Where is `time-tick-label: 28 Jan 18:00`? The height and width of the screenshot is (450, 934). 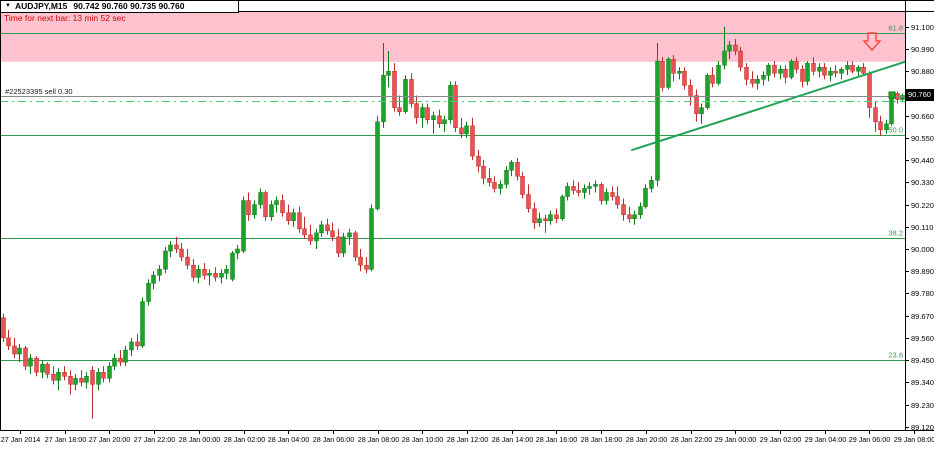 time-tick-label: 28 Jan 18:00 is located at coordinates (602, 439).